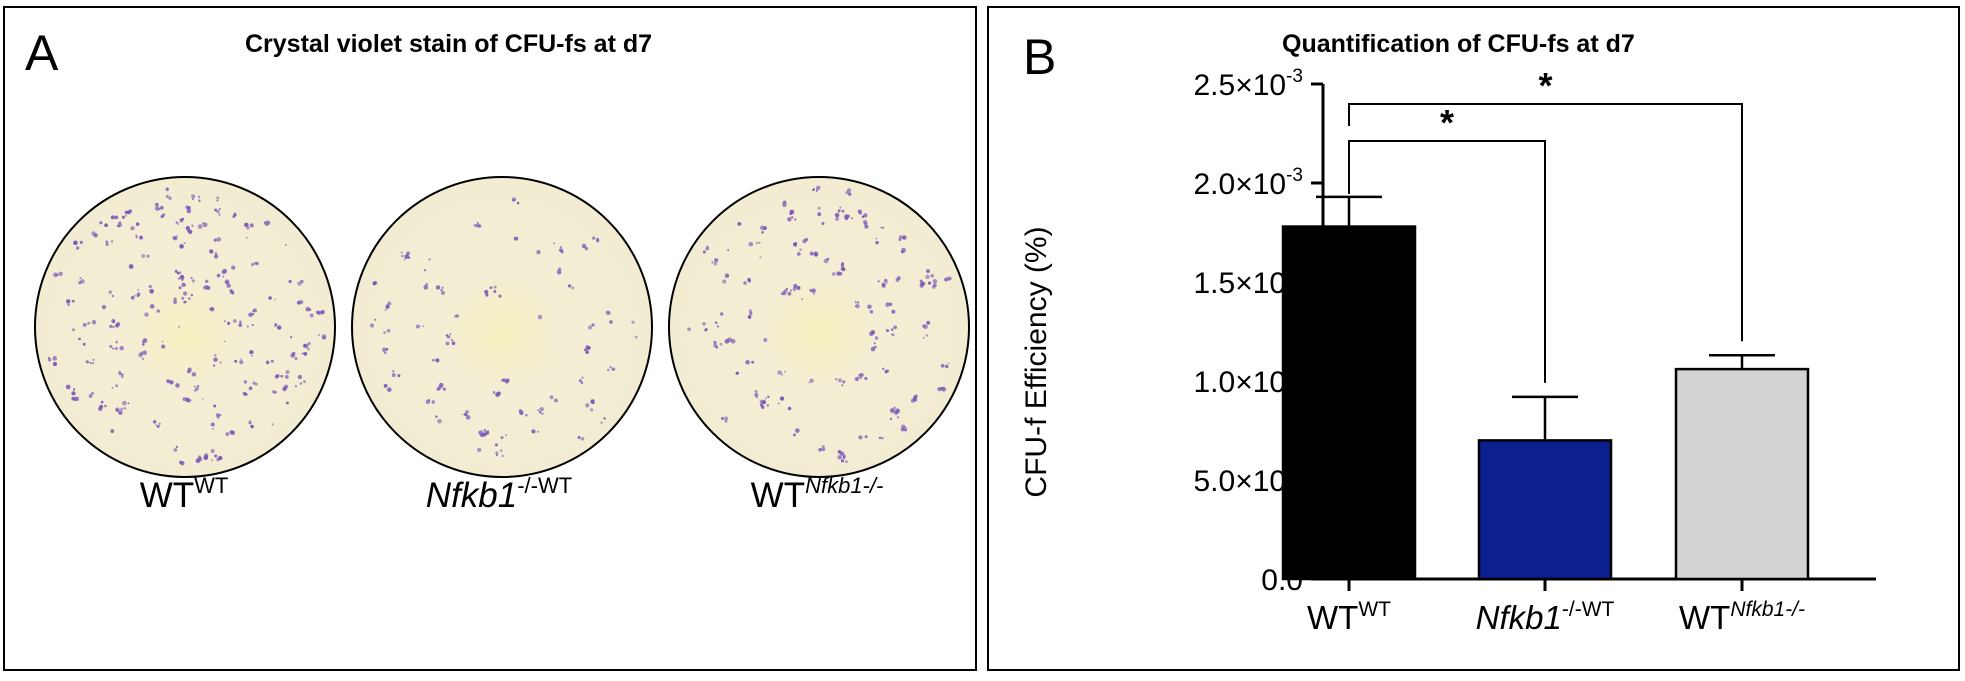  I want to click on dish-label-nfkb1-wt: Nfkb1-/-WT, so click(499, 494).